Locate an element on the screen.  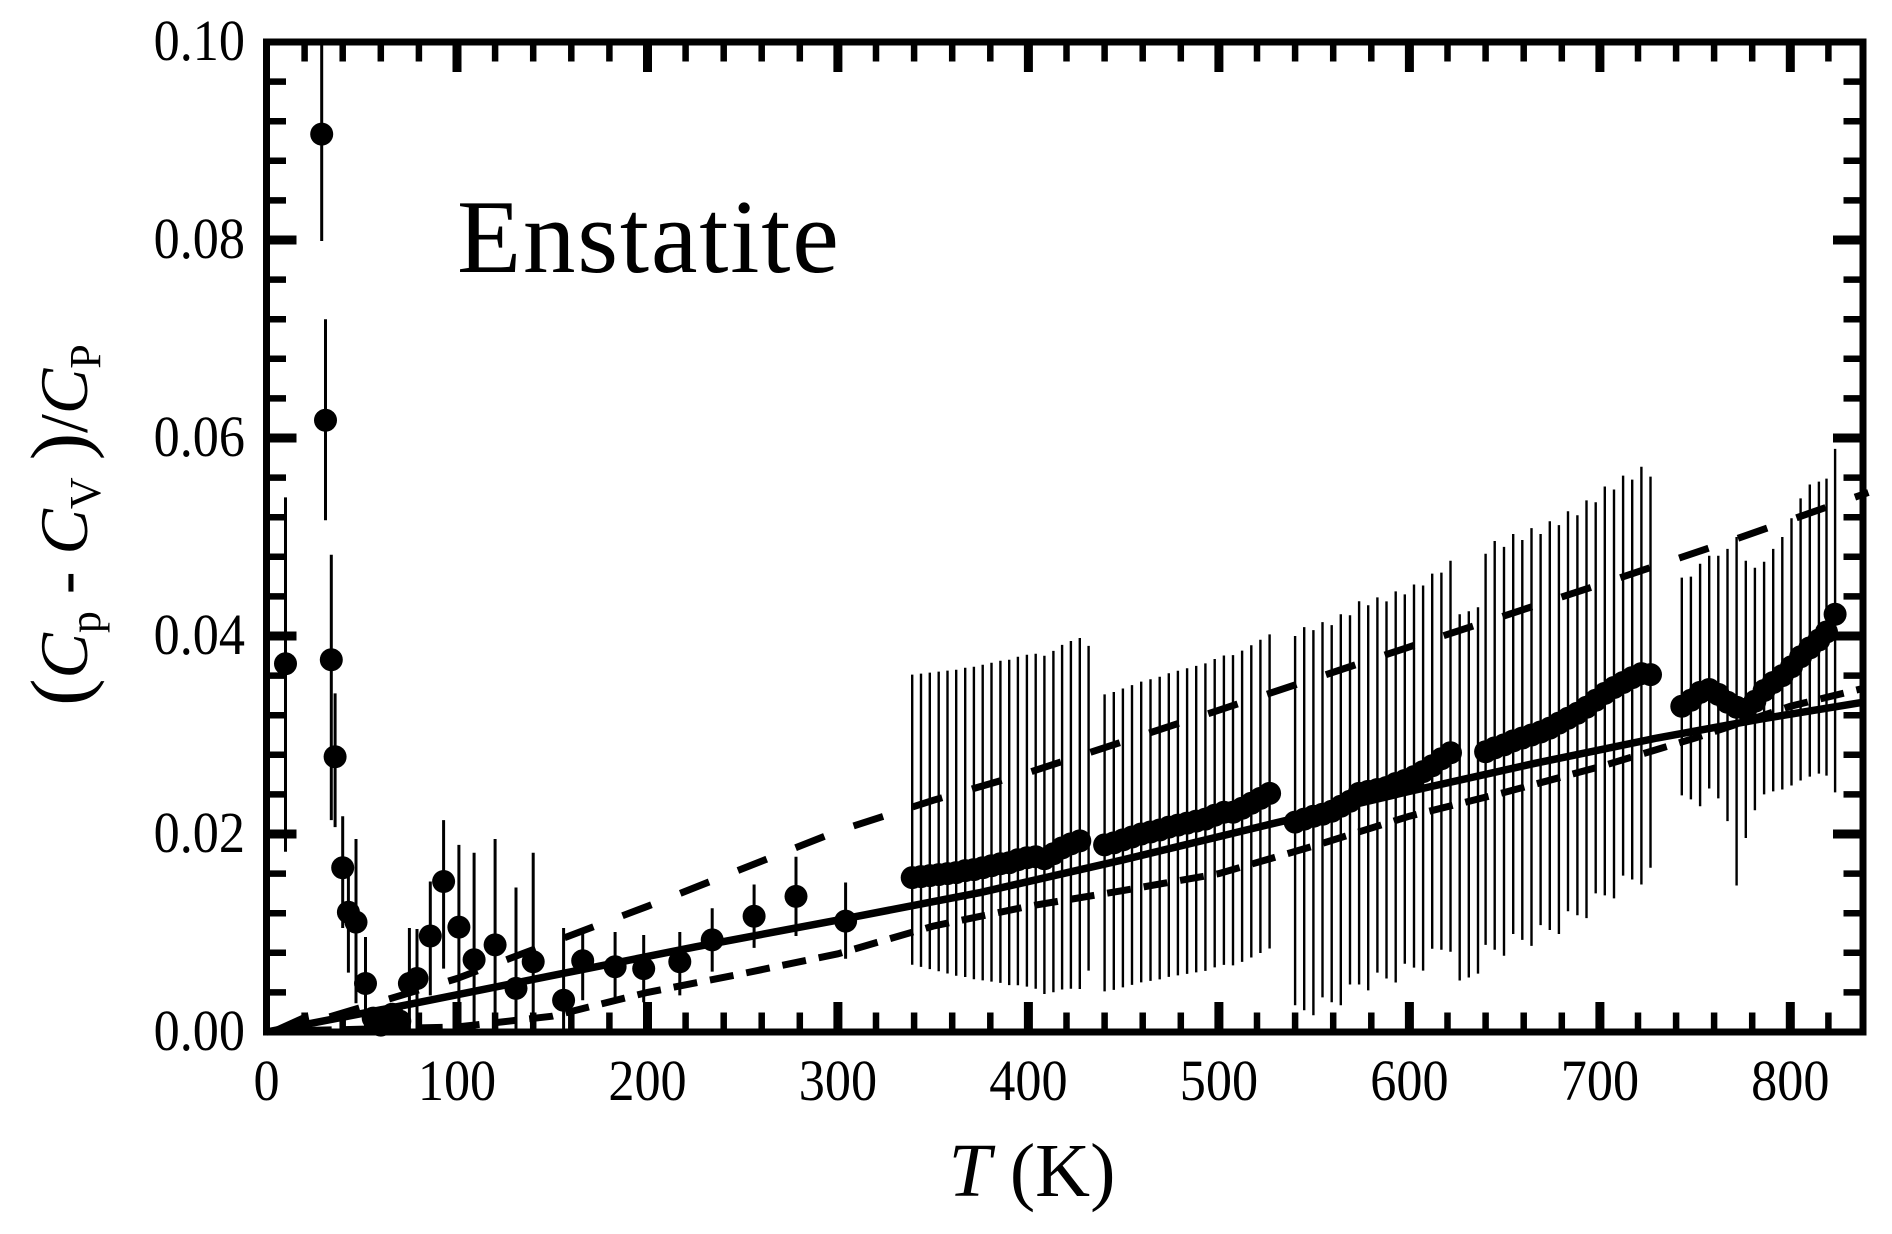
svg-text: 0.00 is located at coordinates (199, 1030).